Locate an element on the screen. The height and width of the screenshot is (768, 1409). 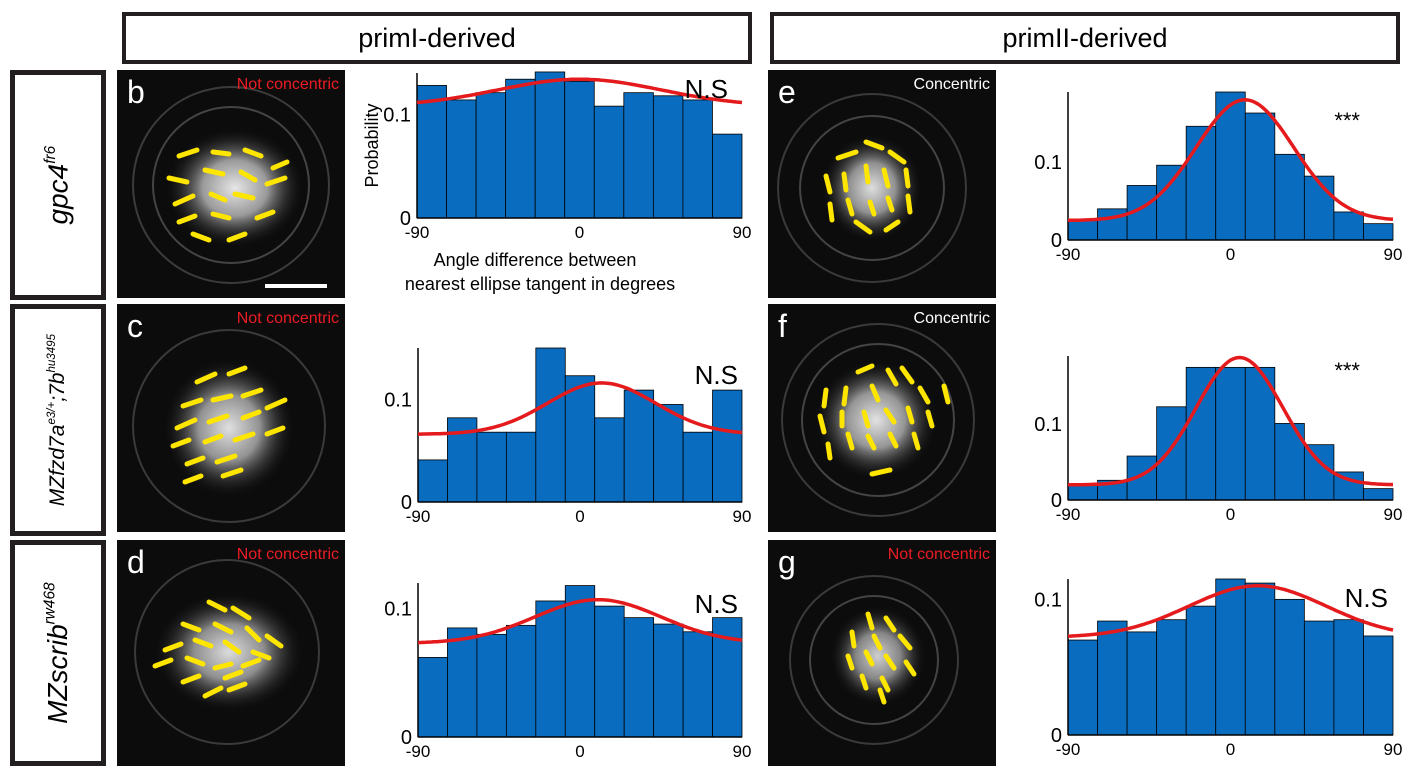
micrograph-panel-b: b Not concentric is located at coordinates (231, 184).